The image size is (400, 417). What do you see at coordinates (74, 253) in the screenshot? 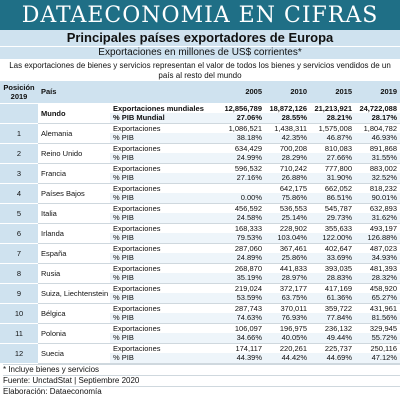
I see `row-country: España` at bounding box center [74, 253].